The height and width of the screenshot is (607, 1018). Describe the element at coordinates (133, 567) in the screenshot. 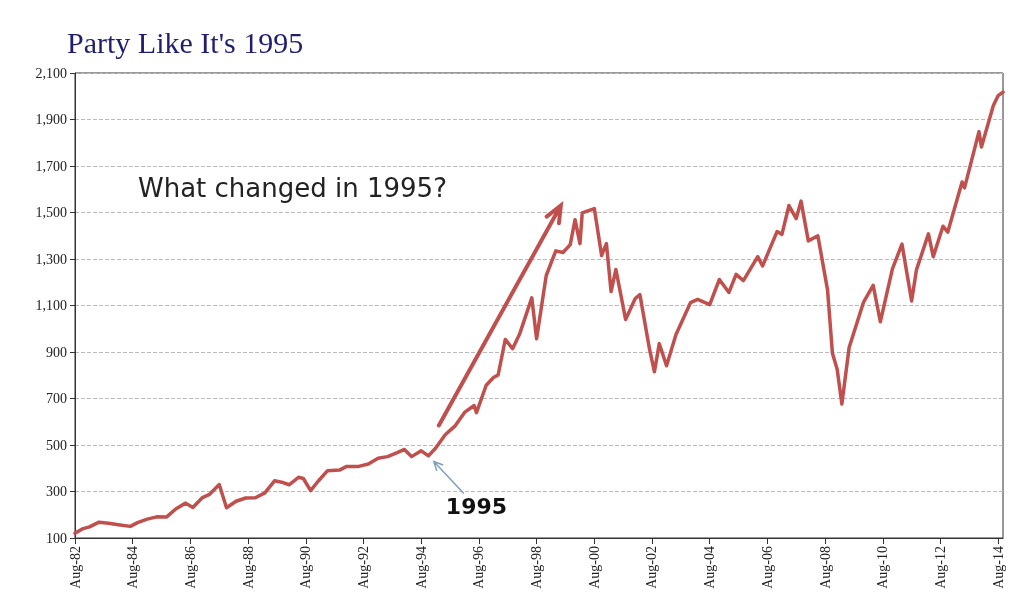

I see `x-tick-label: Aug-84` at that location.